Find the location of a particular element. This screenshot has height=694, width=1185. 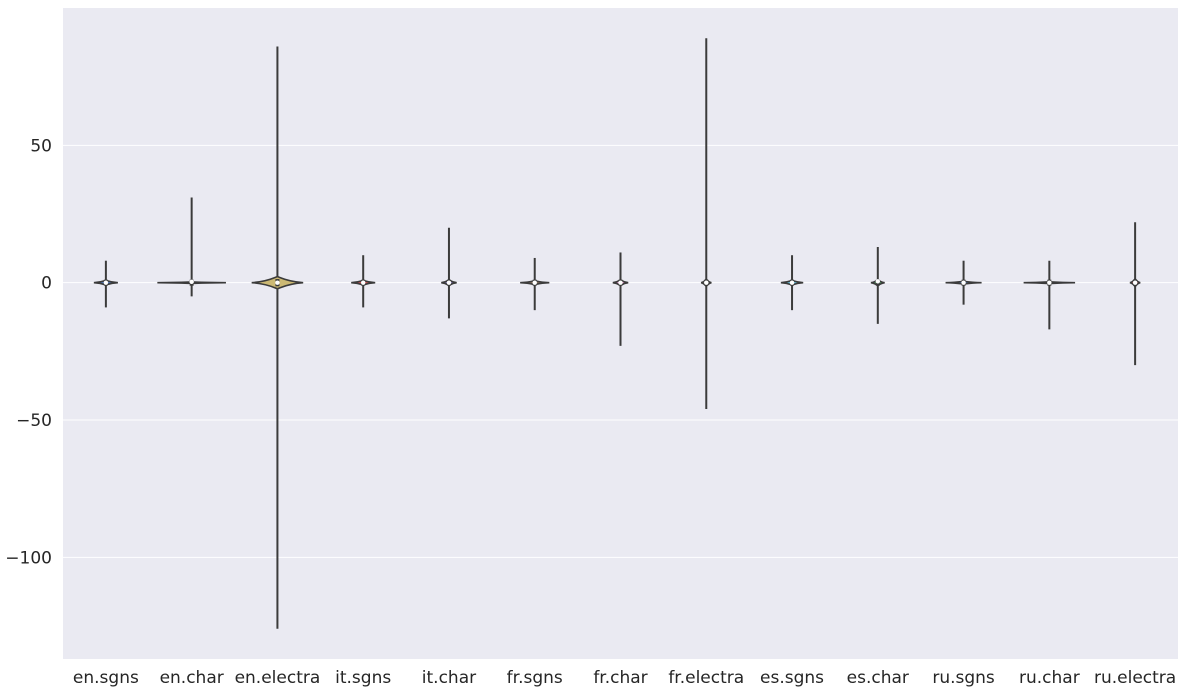

violin-en.char is located at coordinates (191, 247).